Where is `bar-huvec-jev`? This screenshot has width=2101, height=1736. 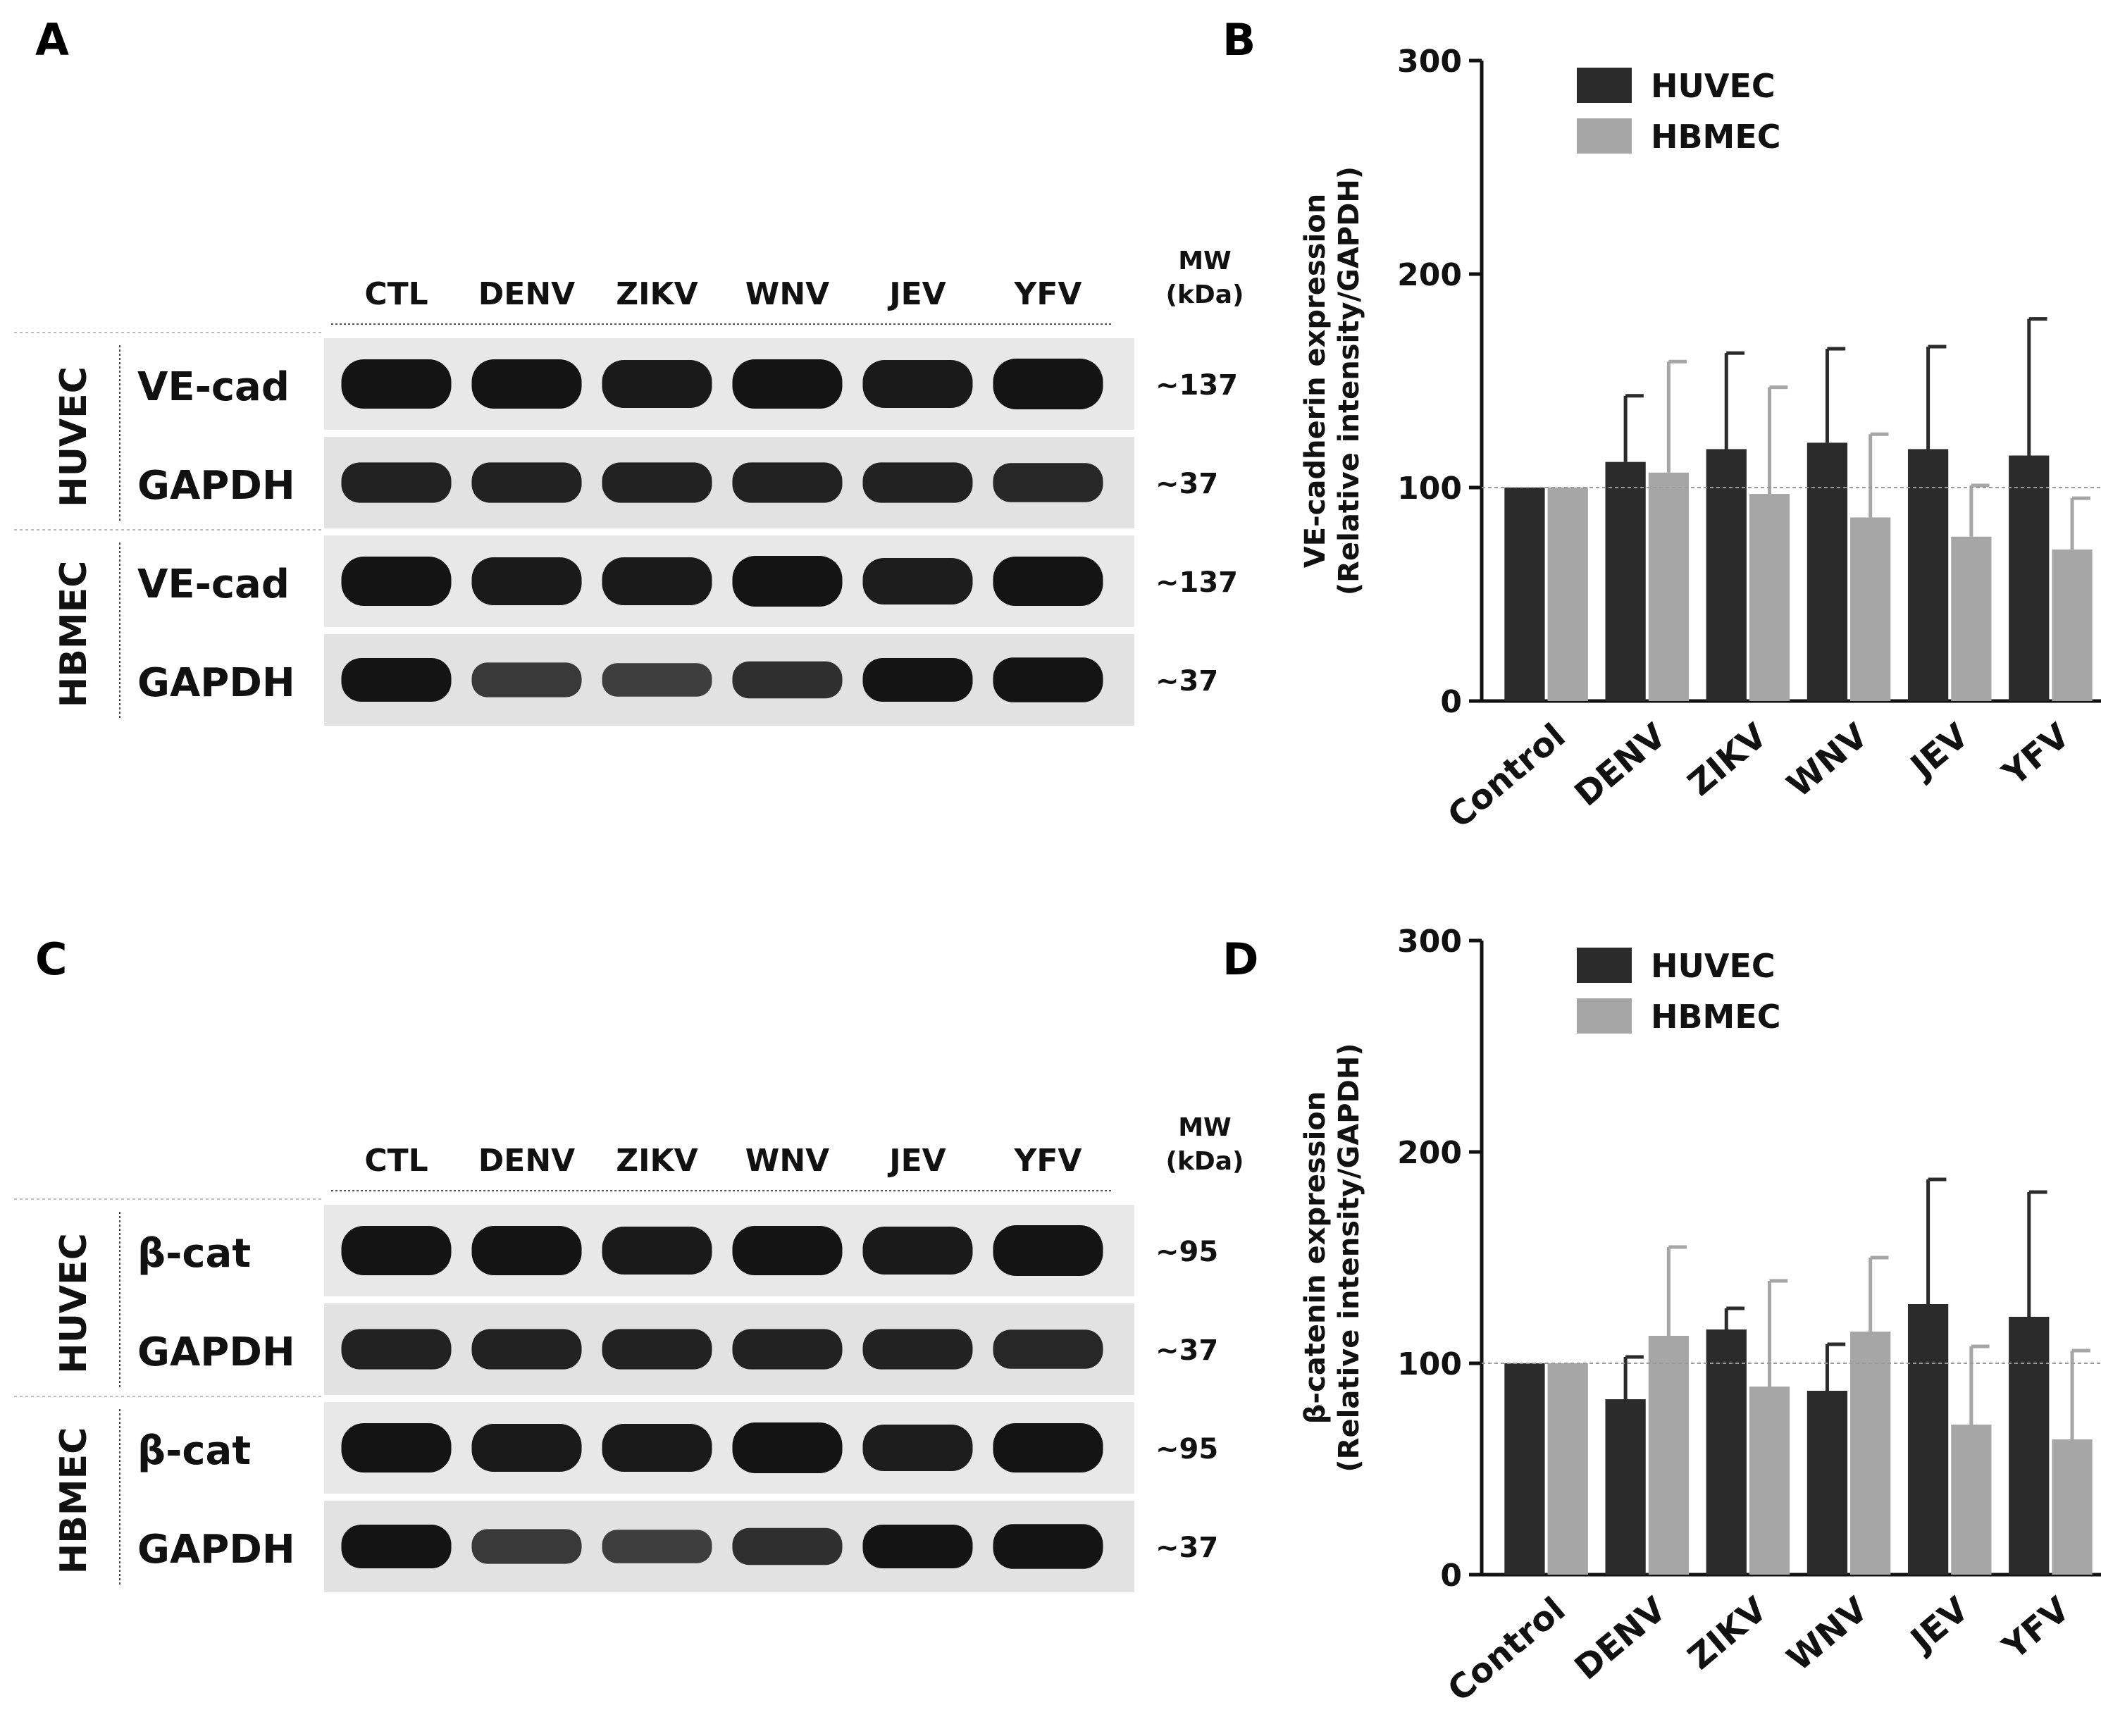
bar-huvec-jev is located at coordinates (1928, 1440).